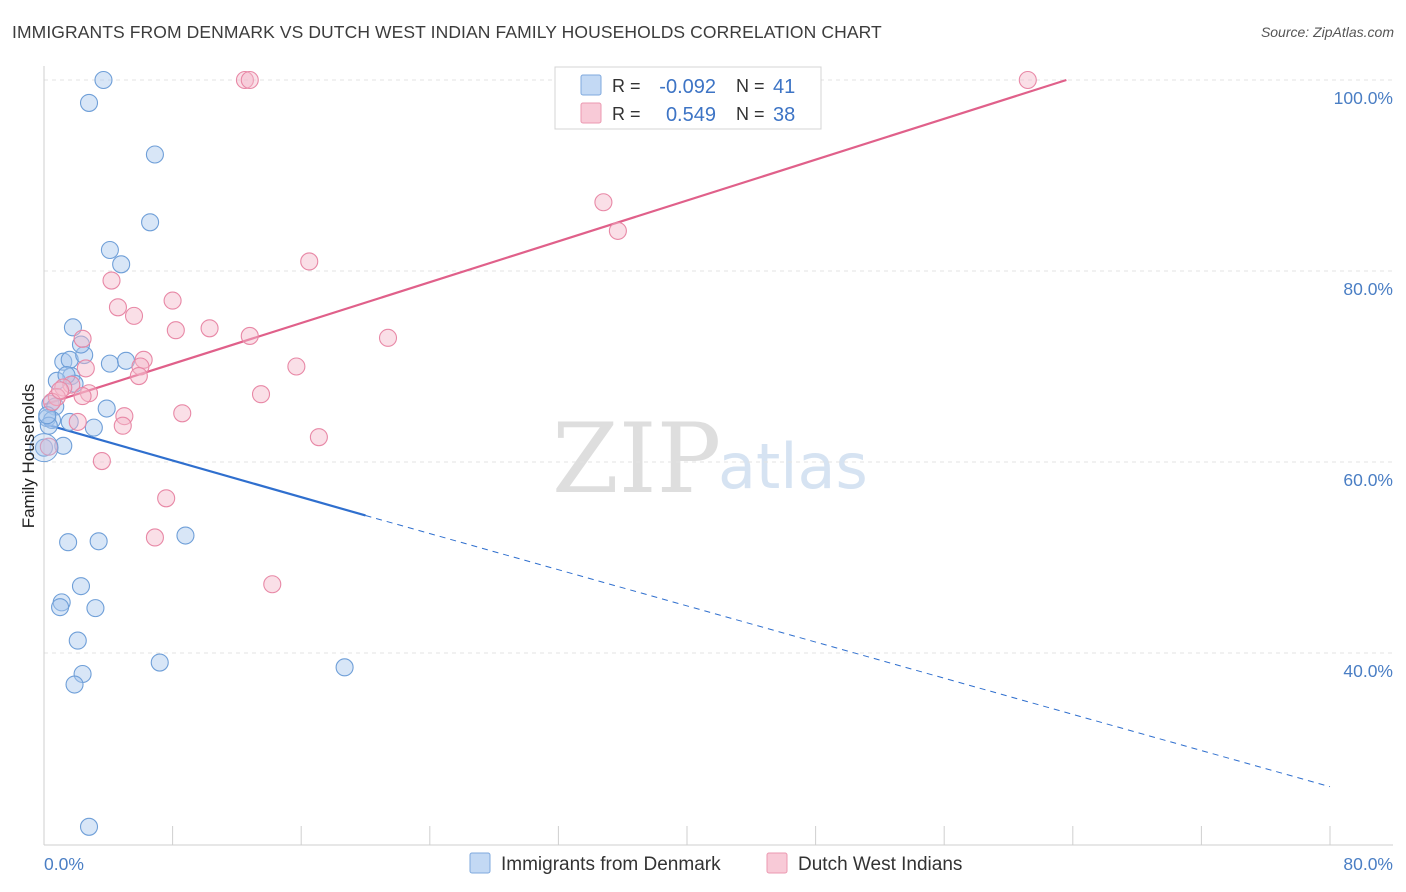 The width and height of the screenshot is (1406, 892). I want to click on stats-legend-n-label-2: N =, so click(750, 114).